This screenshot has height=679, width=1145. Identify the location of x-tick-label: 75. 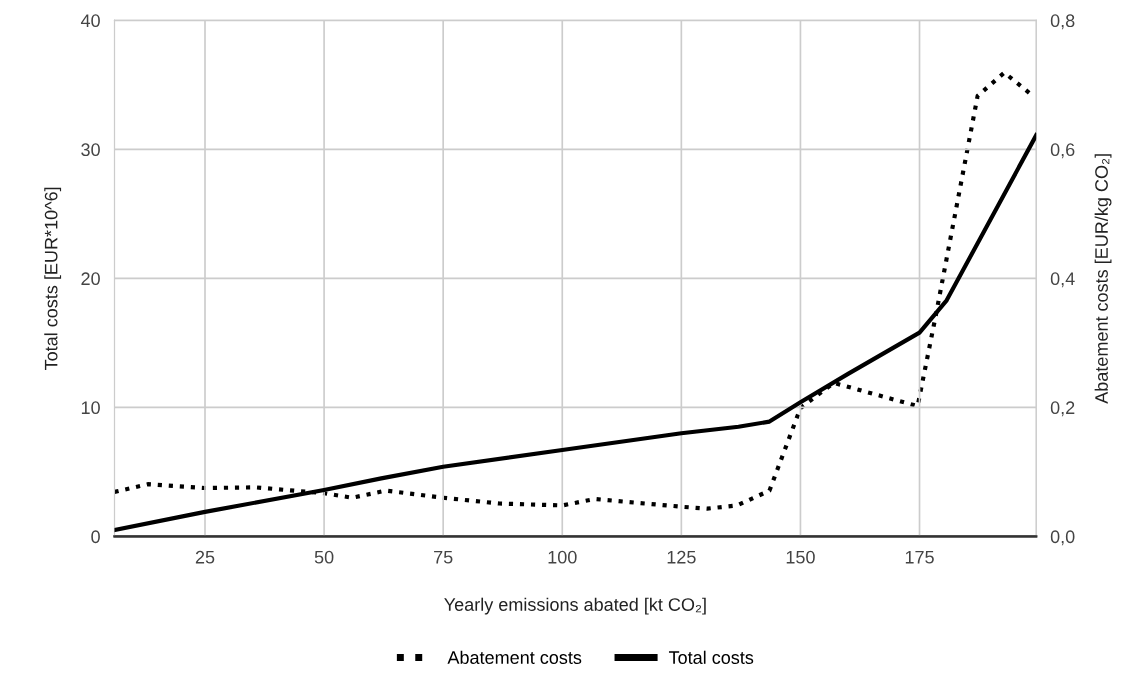
(443, 557).